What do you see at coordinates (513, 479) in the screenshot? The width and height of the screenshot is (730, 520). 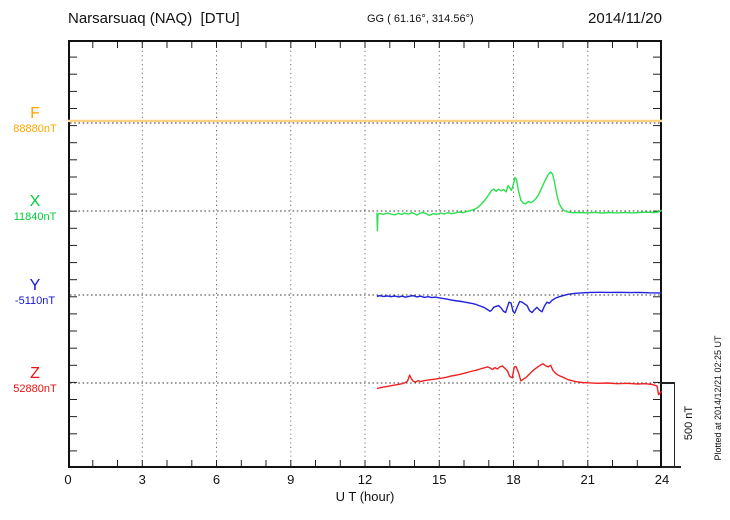 I see `x-tick-label-18: 18` at bounding box center [513, 479].